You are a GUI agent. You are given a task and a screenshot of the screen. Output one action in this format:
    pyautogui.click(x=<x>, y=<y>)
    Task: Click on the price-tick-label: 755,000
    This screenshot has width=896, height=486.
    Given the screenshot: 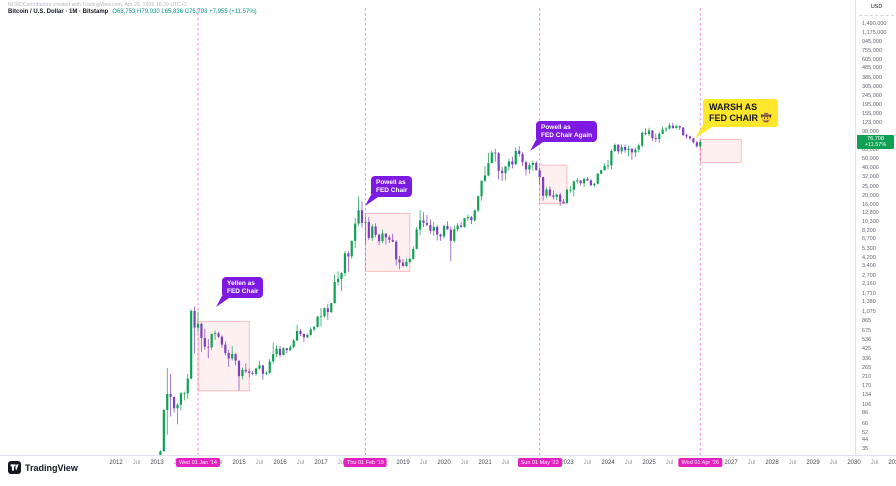 What is the action you would take?
    pyautogui.click(x=872, y=50)
    